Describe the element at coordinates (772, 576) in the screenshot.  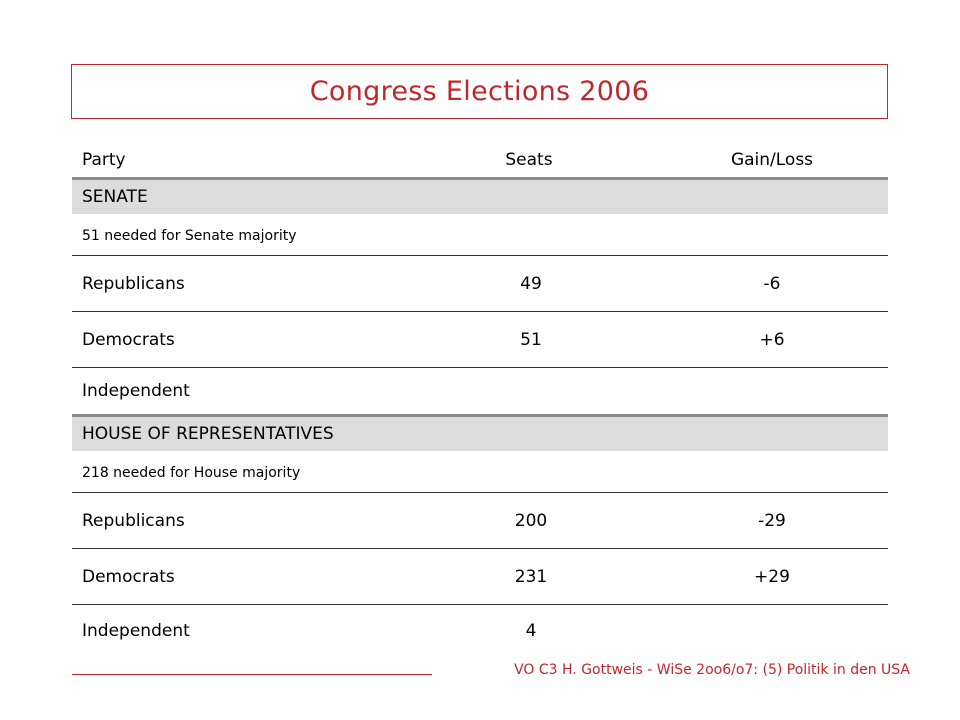
I see `gain-loss-cell: +29` at that location.